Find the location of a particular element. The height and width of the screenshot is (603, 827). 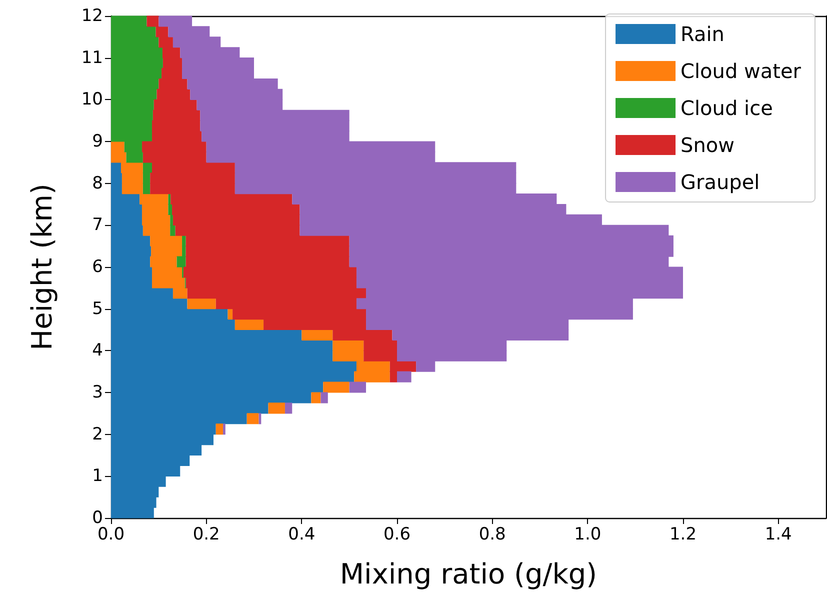

y-tick-label: 10 is located at coordinates (92, 100).